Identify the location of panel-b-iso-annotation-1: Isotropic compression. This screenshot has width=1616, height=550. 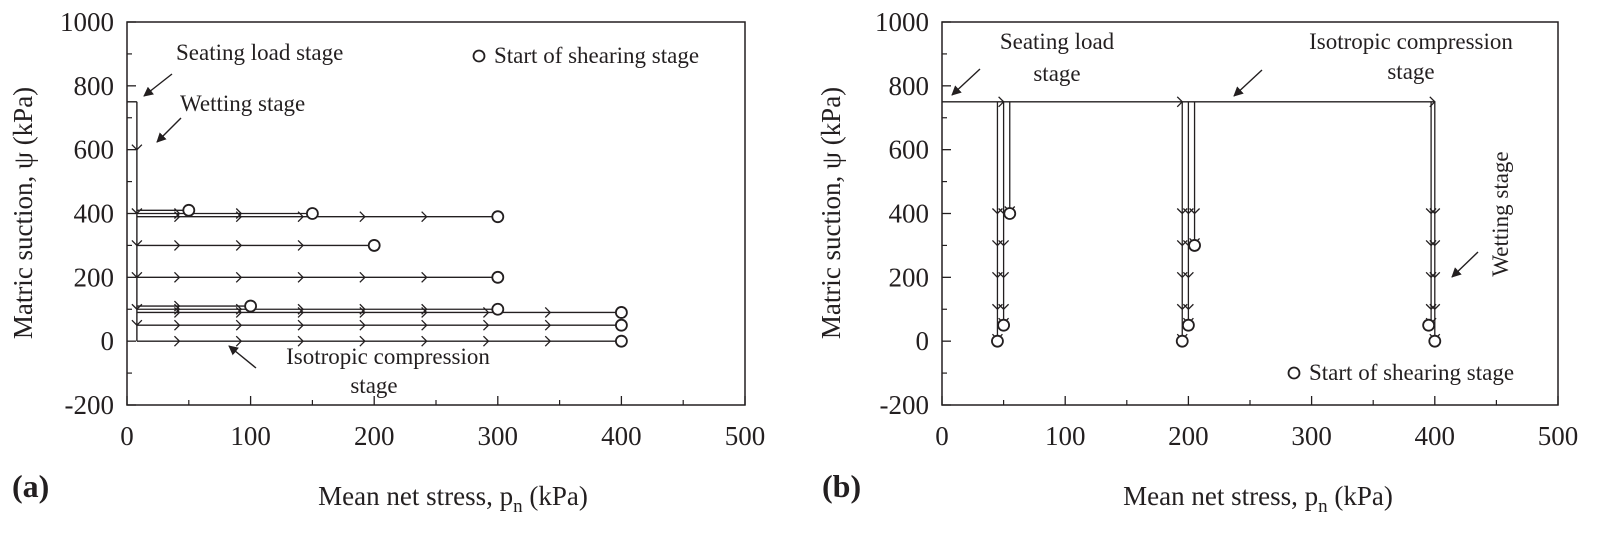
(1411, 41).